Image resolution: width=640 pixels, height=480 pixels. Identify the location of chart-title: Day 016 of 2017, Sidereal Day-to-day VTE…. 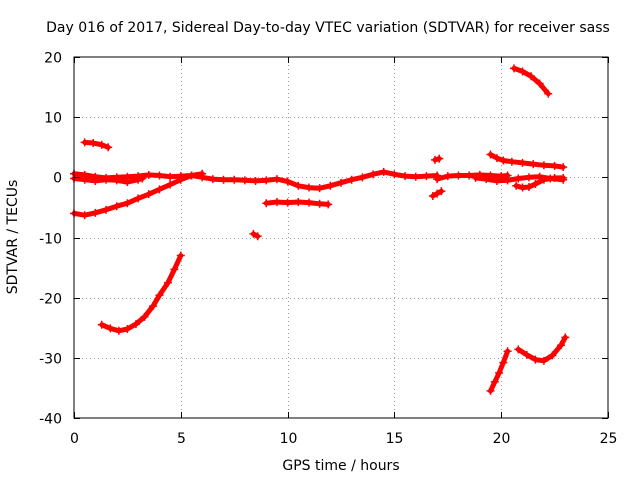
(328, 28).